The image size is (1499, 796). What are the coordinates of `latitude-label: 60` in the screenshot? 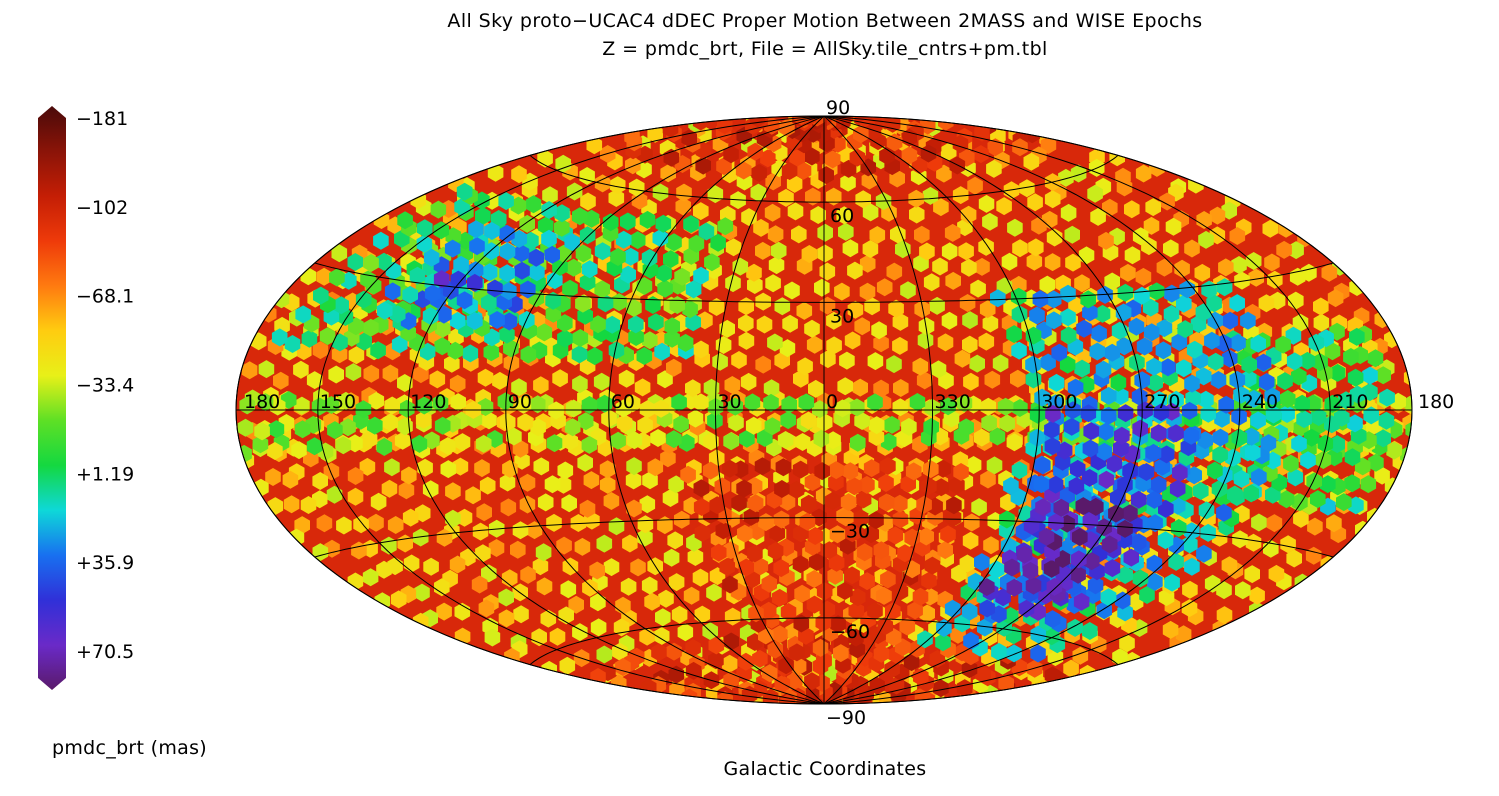 It's located at (842, 216).